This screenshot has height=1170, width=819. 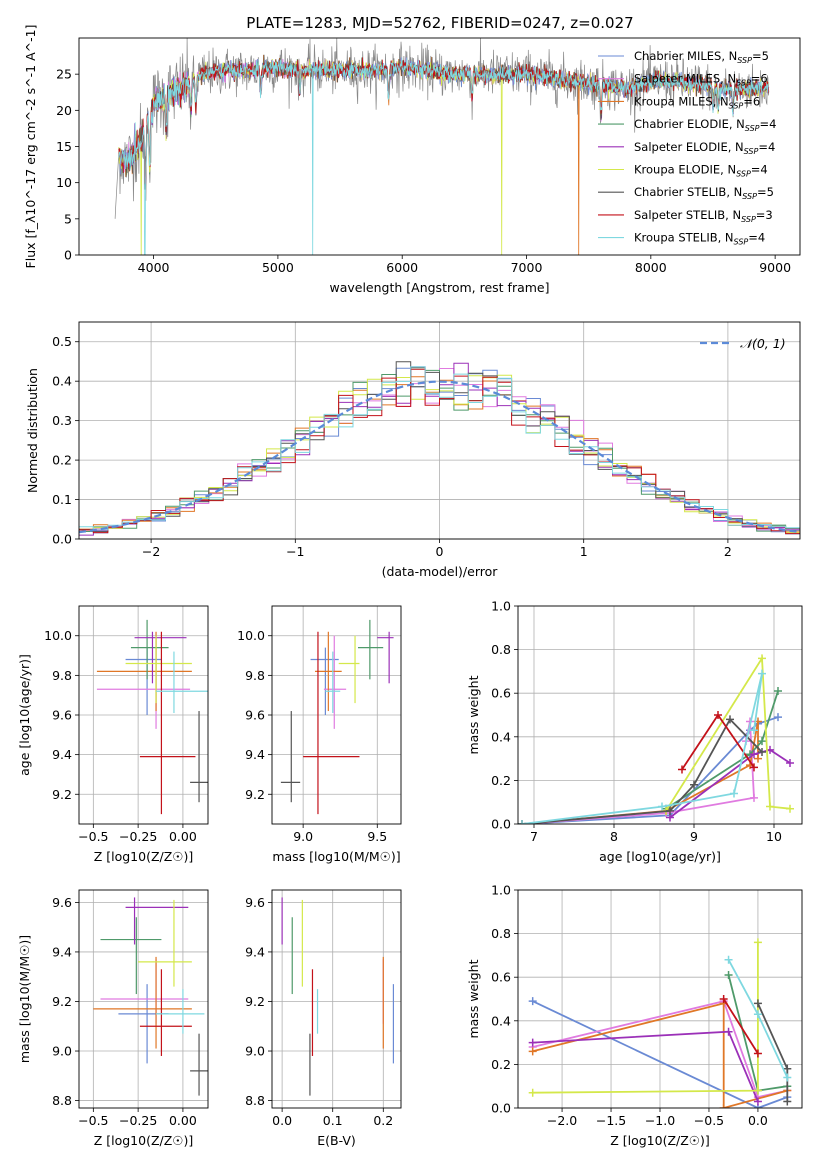 What do you see at coordinates (440, 571) in the screenshot?
I see `x-axis-label: (data-model)/error` at bounding box center [440, 571].